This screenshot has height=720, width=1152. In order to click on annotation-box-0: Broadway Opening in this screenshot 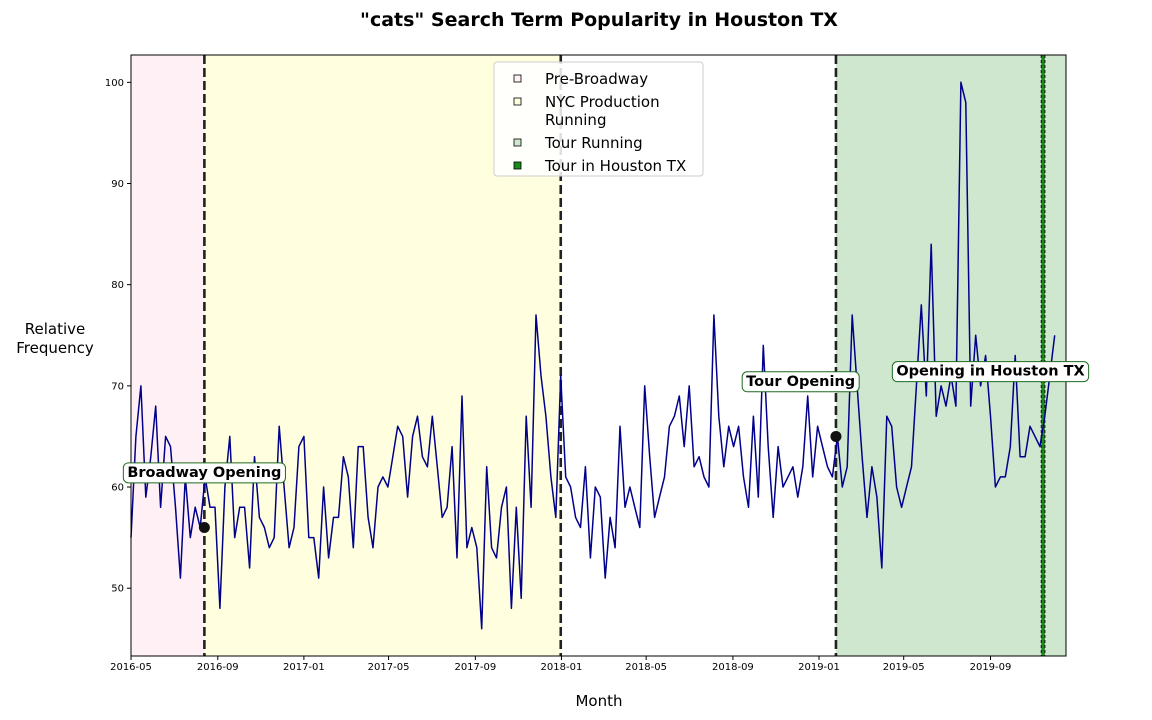, I will do `click(204, 473)`.